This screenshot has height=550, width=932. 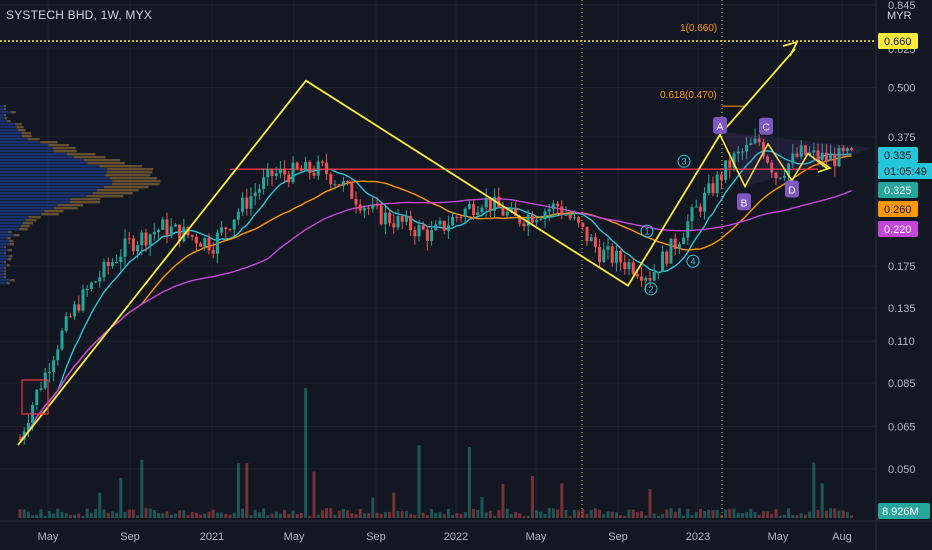 What do you see at coordinates (898, 230) in the screenshot?
I see `badge-ma-slow: 0.220` at bounding box center [898, 230].